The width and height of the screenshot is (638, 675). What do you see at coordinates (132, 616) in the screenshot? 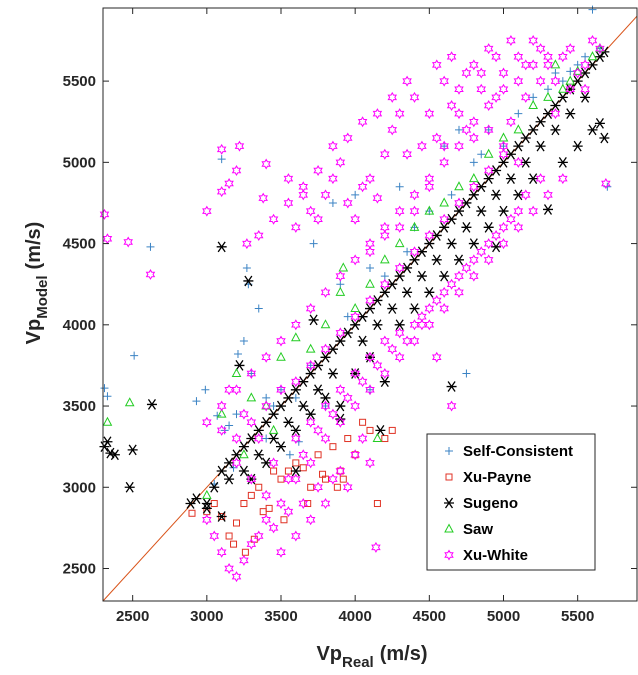
I see `x-tick-label: 2500` at bounding box center [132, 616].